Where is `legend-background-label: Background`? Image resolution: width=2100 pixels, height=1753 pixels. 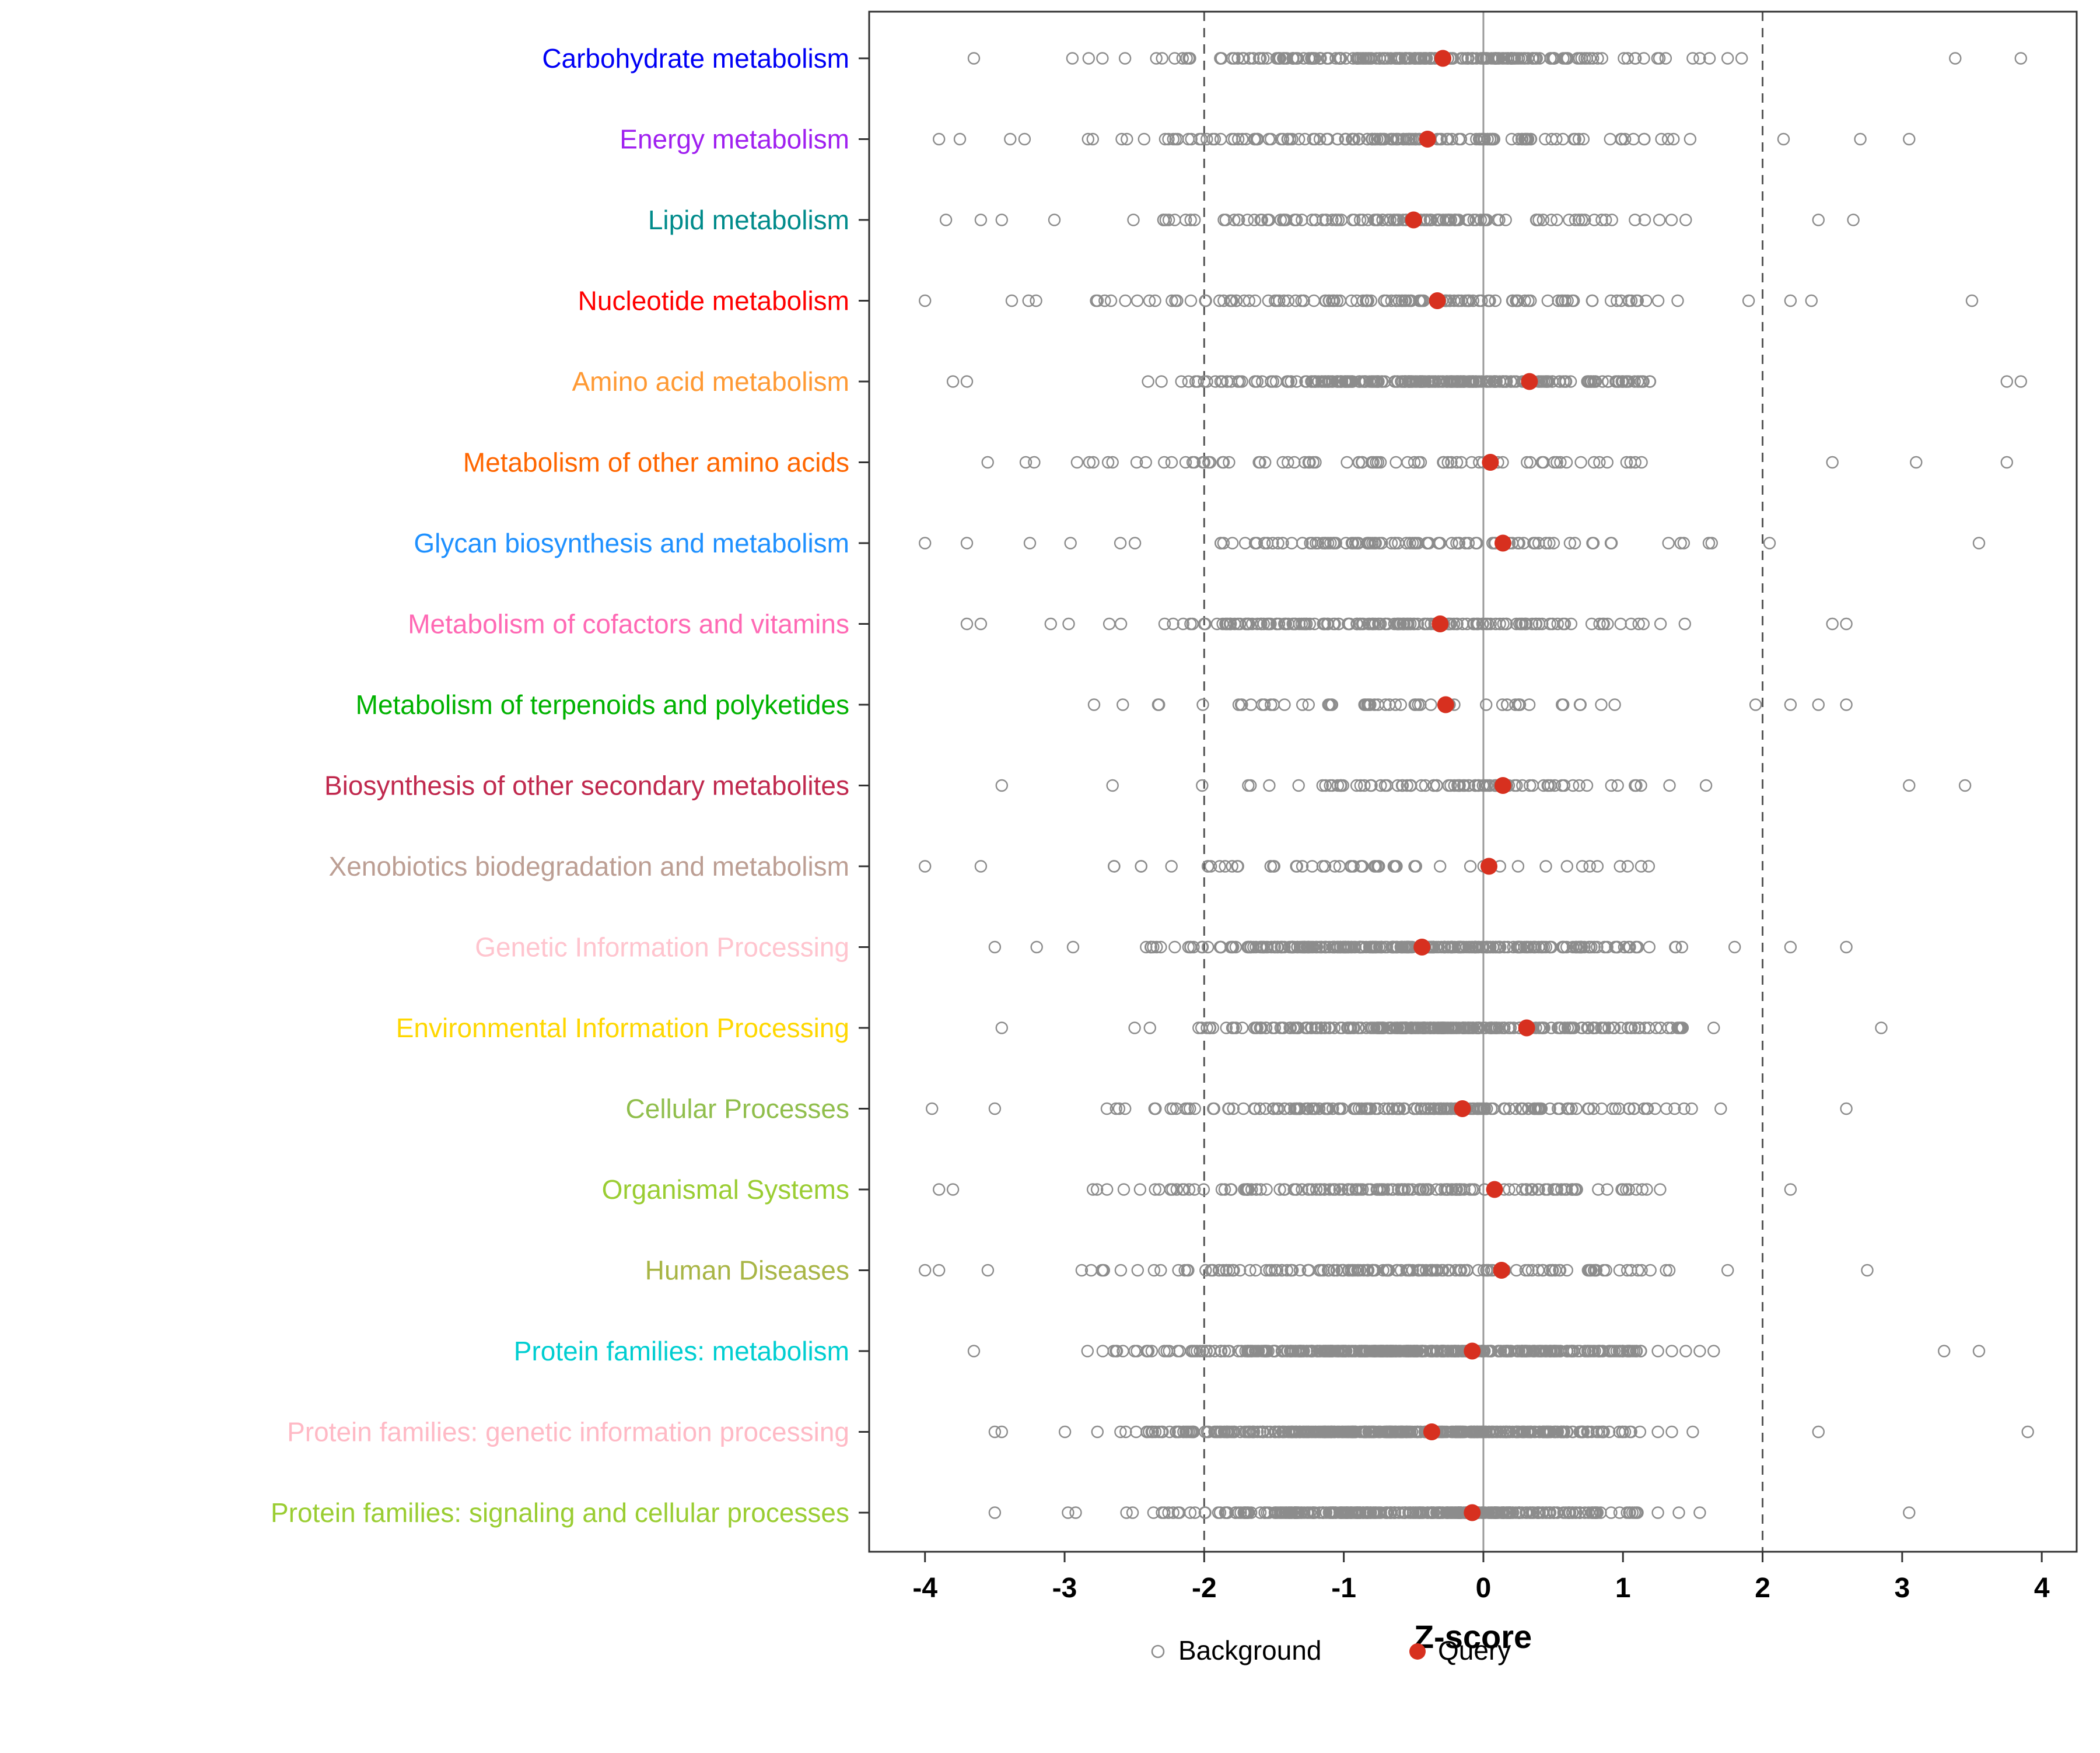 legend-background-label: Background is located at coordinates (1250, 1650).